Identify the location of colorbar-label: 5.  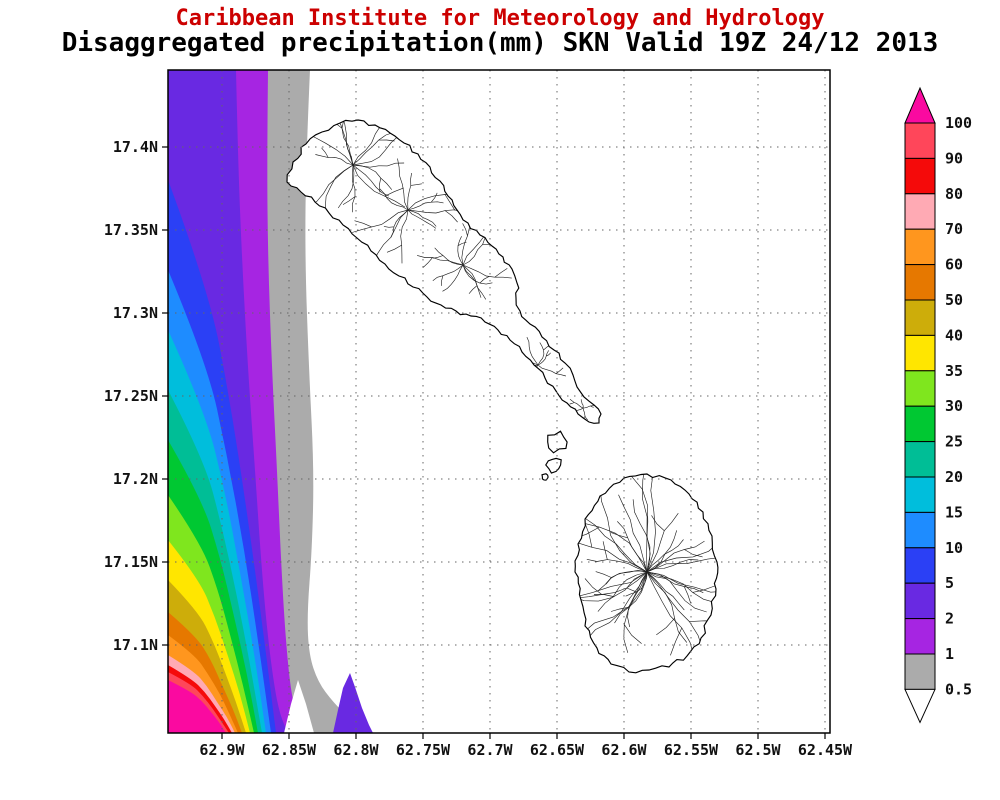
(949, 583).